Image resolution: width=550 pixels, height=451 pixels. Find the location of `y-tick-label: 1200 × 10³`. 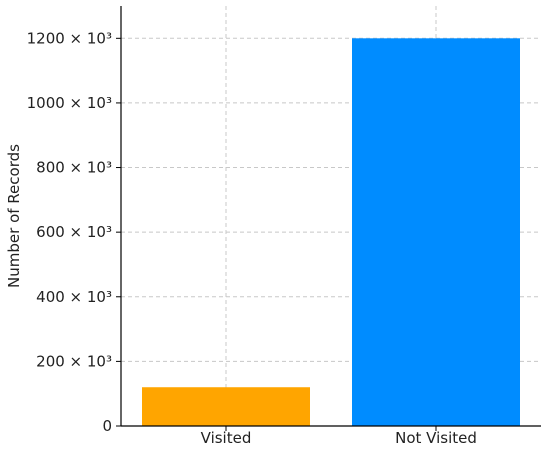

y-tick-label: 1200 × 10³ is located at coordinates (69, 38).